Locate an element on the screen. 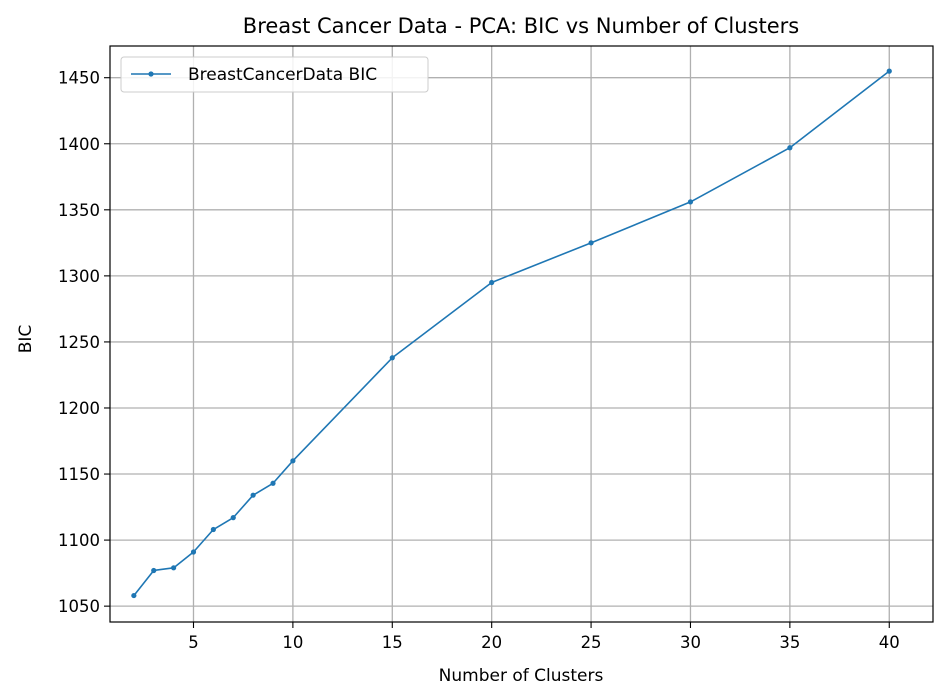  x-tick-label: 10 is located at coordinates (292, 642).